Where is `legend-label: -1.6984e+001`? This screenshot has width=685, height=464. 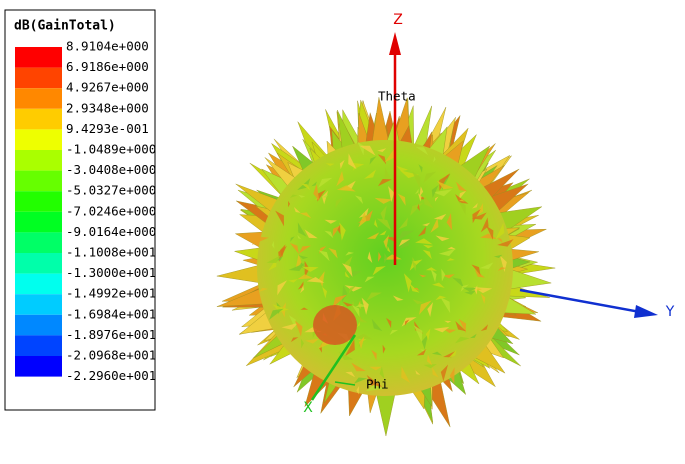 legend-label: -1.6984e+001 is located at coordinates (111, 313).